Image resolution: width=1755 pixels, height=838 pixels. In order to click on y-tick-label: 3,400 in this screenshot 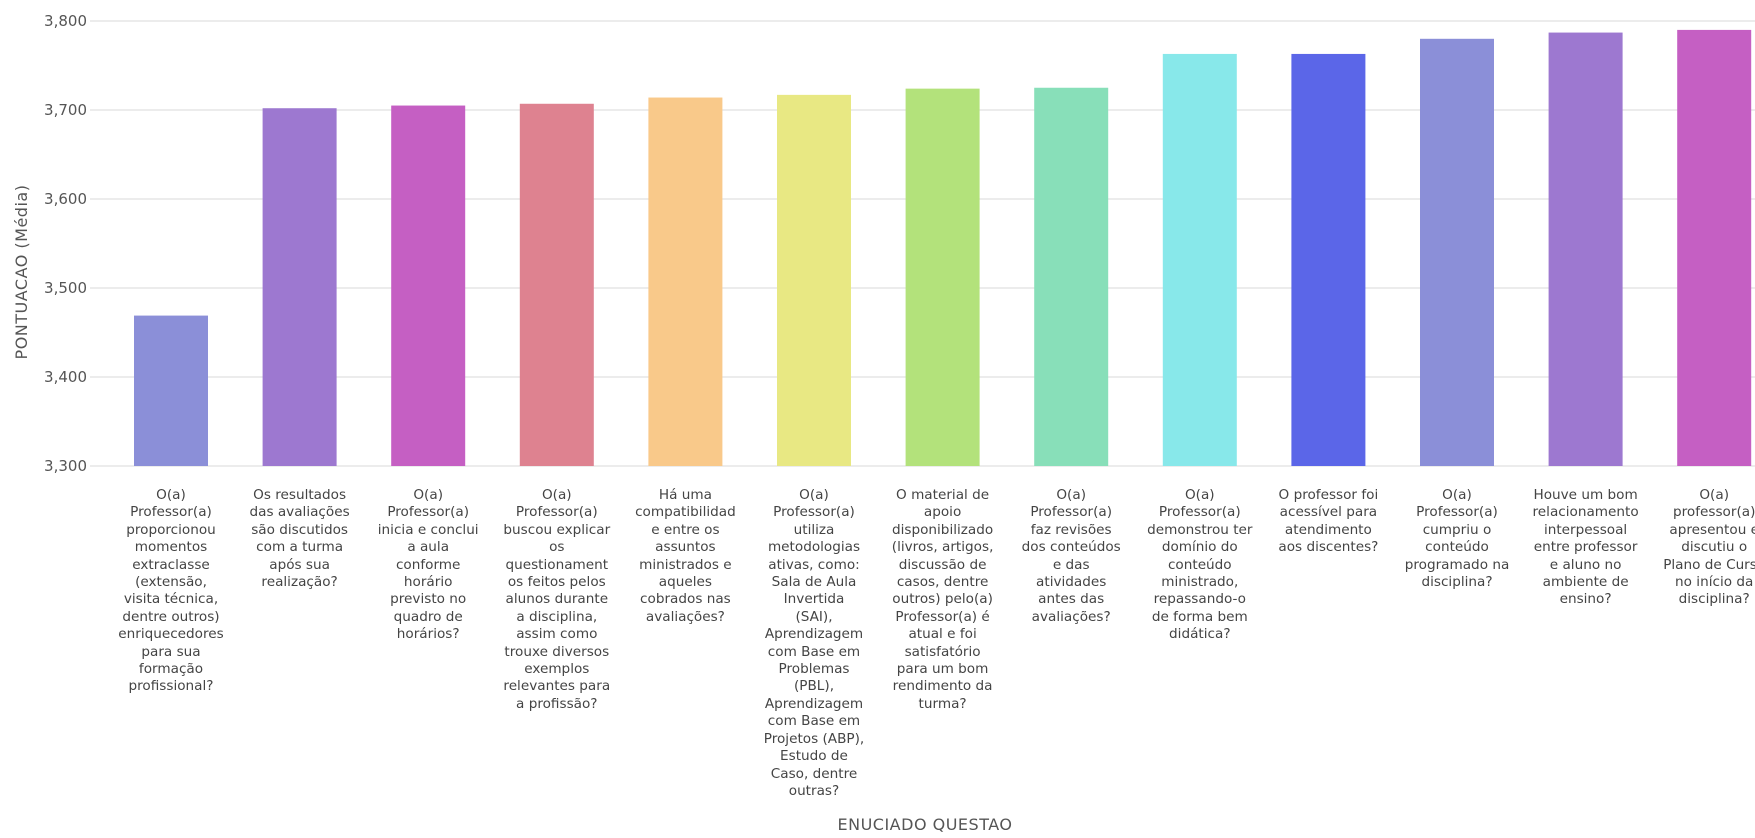, I will do `click(65, 377)`.